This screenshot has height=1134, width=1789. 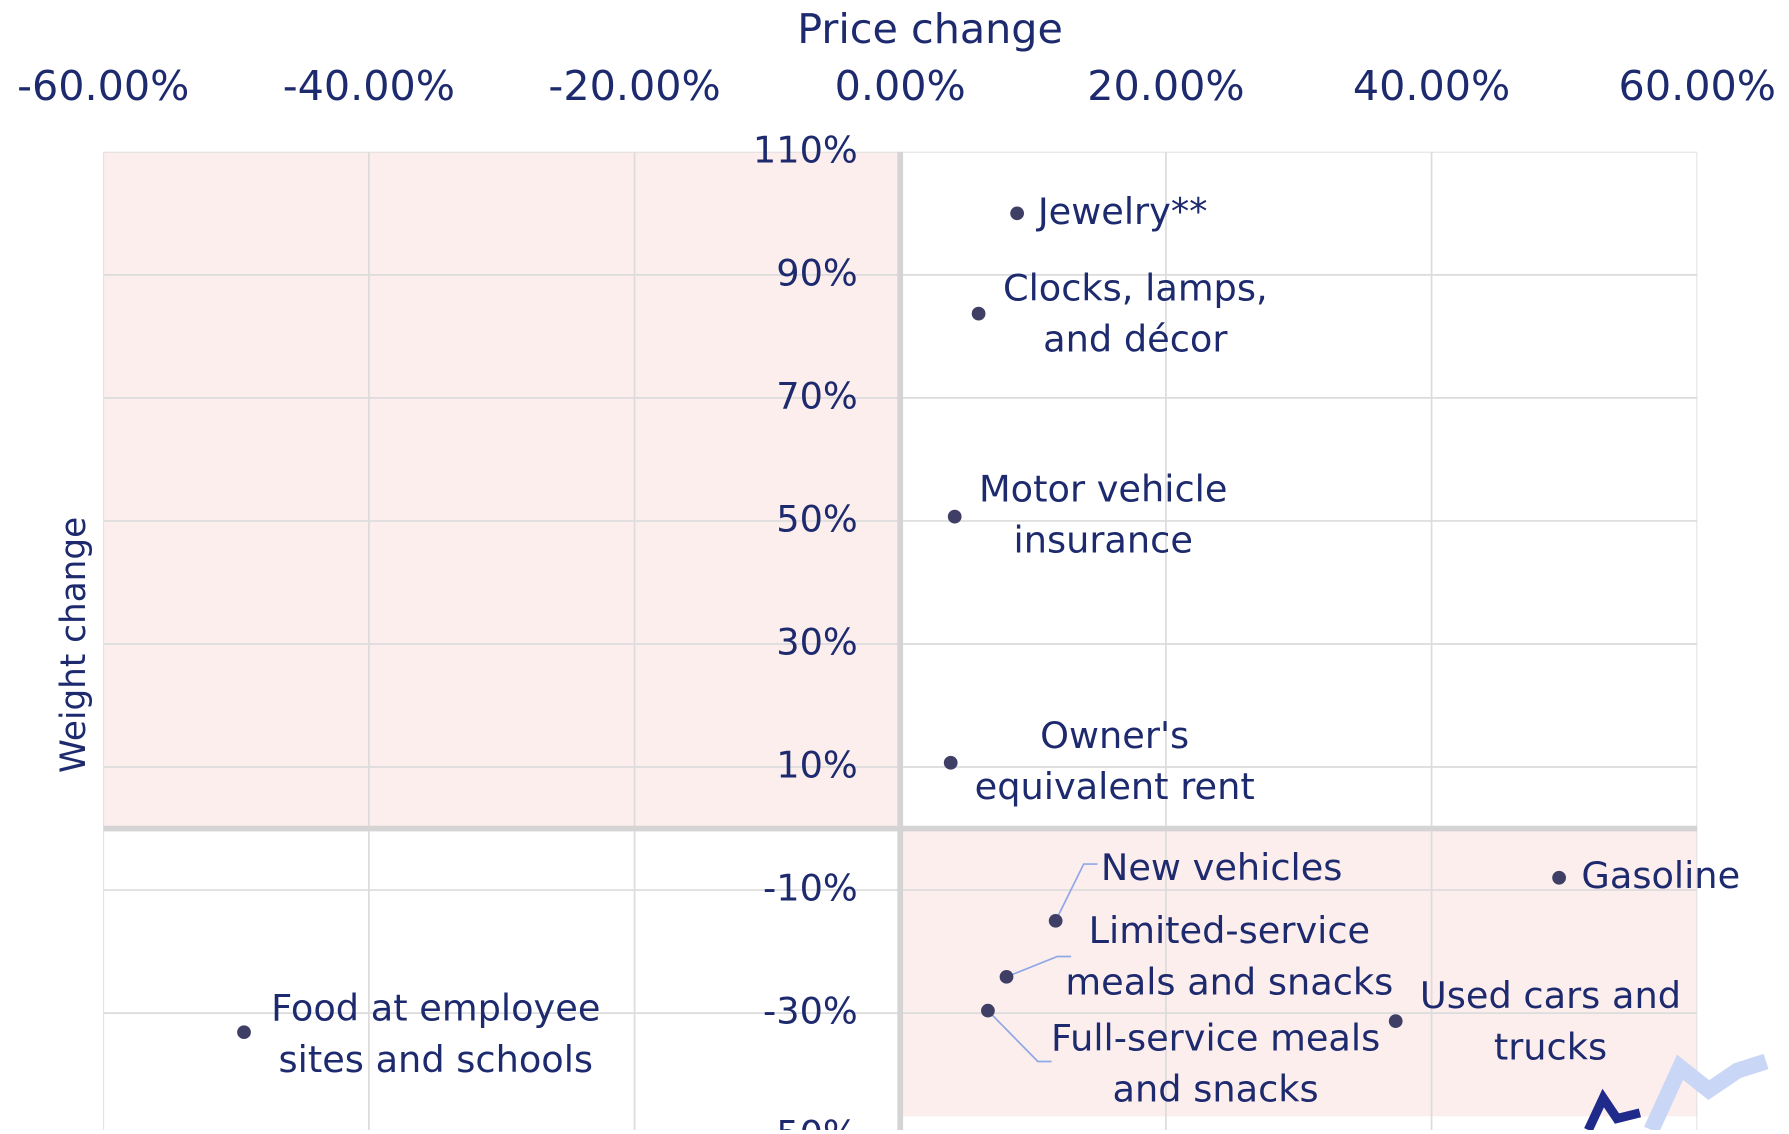 I want to click on point-label: Clocks, lamps,, so click(x=1135, y=287).